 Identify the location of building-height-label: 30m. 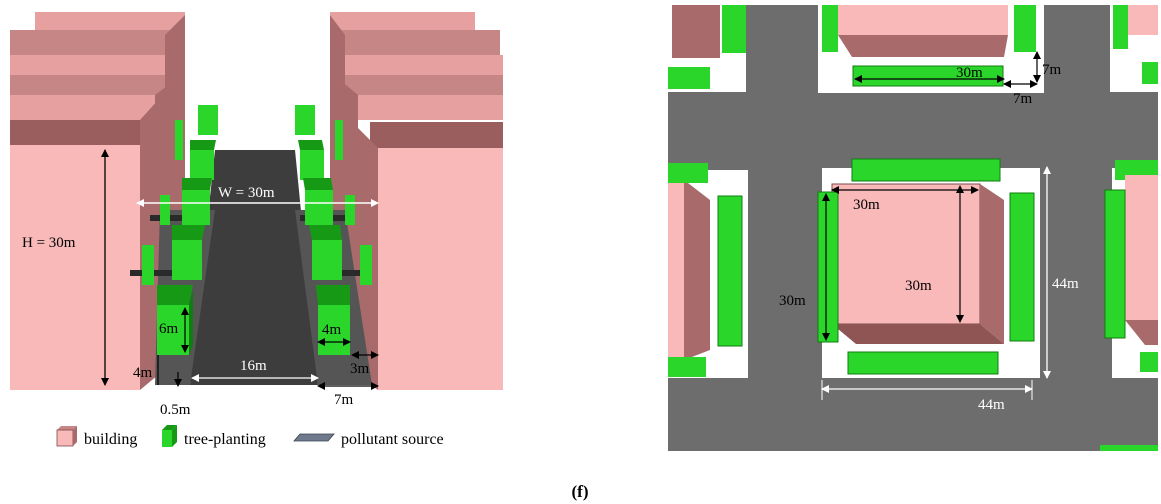
(918, 286).